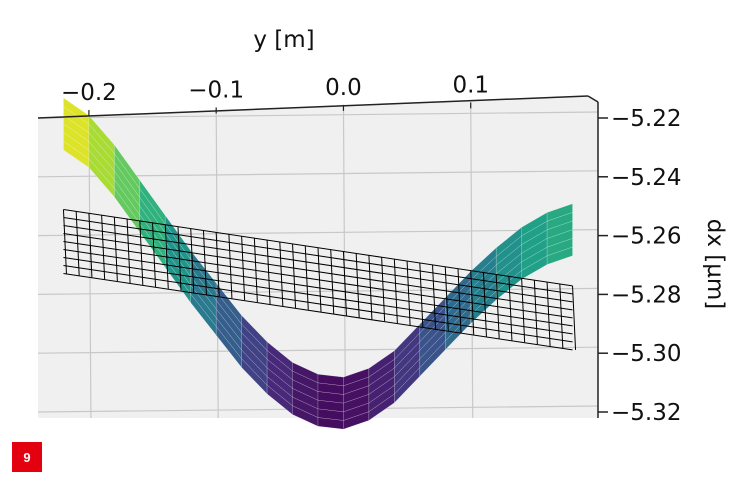 Image resolution: width=751 pixels, height=483 pixels. Describe the element at coordinates (313, 107) in the screenshot. I see `y-axis-line` at that location.